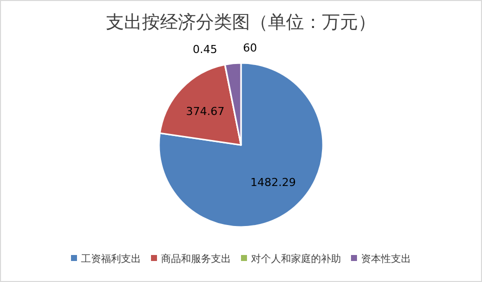 The width and height of the screenshot is (482, 282). What do you see at coordinates (249, 47) in the screenshot?
I see `data-label: 60` at bounding box center [249, 47].